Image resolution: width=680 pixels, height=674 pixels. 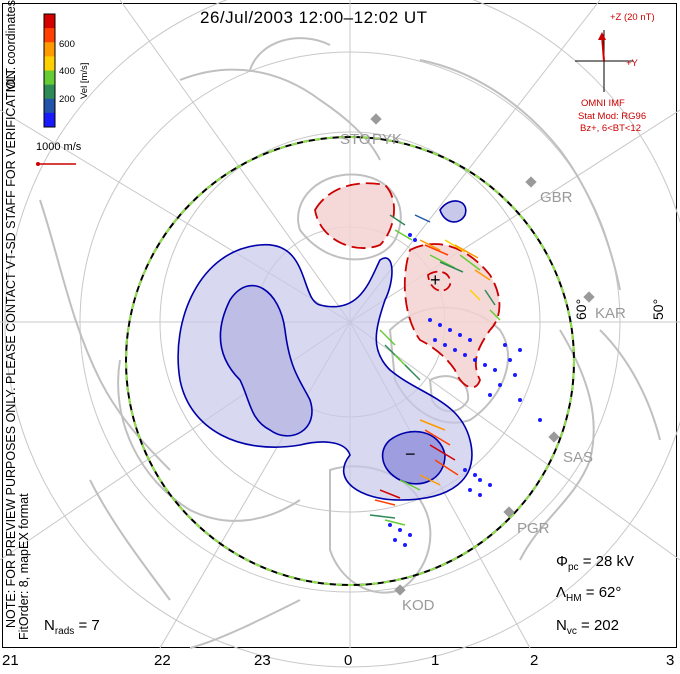 What do you see at coordinates (520, 175) in the screenshot?
I see `coast-west-eu` at bounding box center [520, 175].